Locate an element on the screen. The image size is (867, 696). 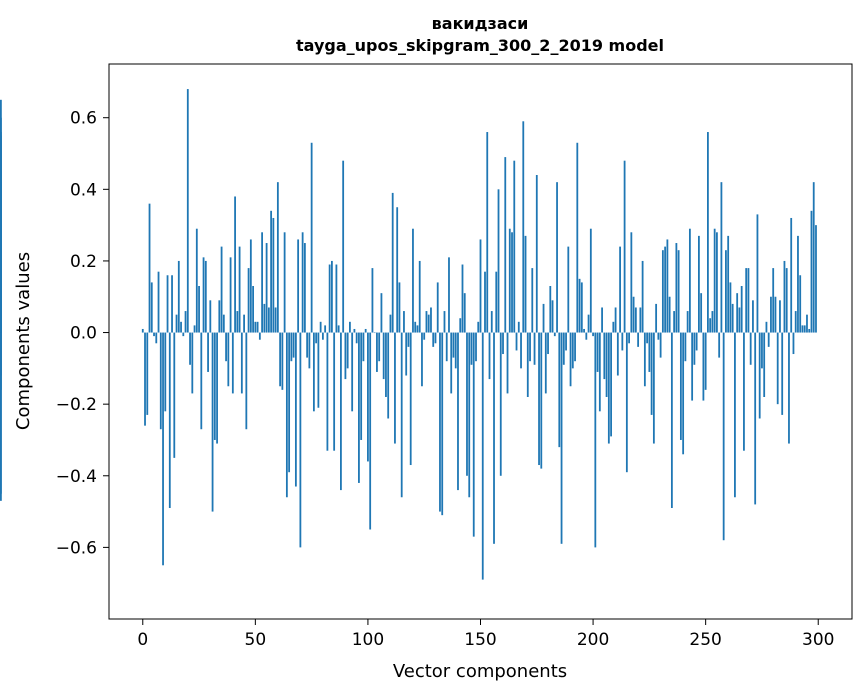
y-tick-label: 0.4 is located at coordinates (83, 190).